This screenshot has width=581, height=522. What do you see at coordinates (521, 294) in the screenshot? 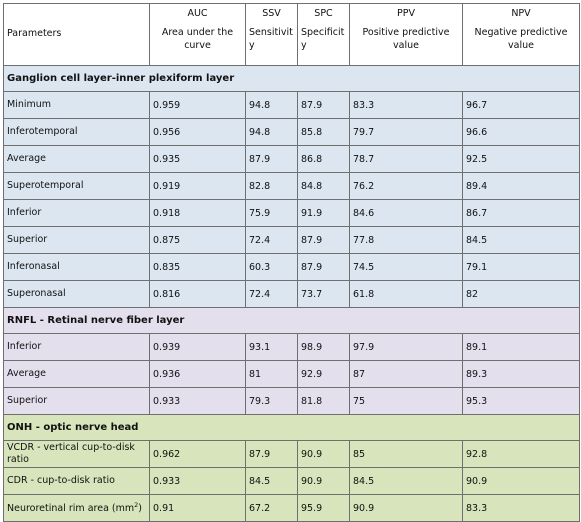
I see `cell-npv: 82` at bounding box center [521, 294].